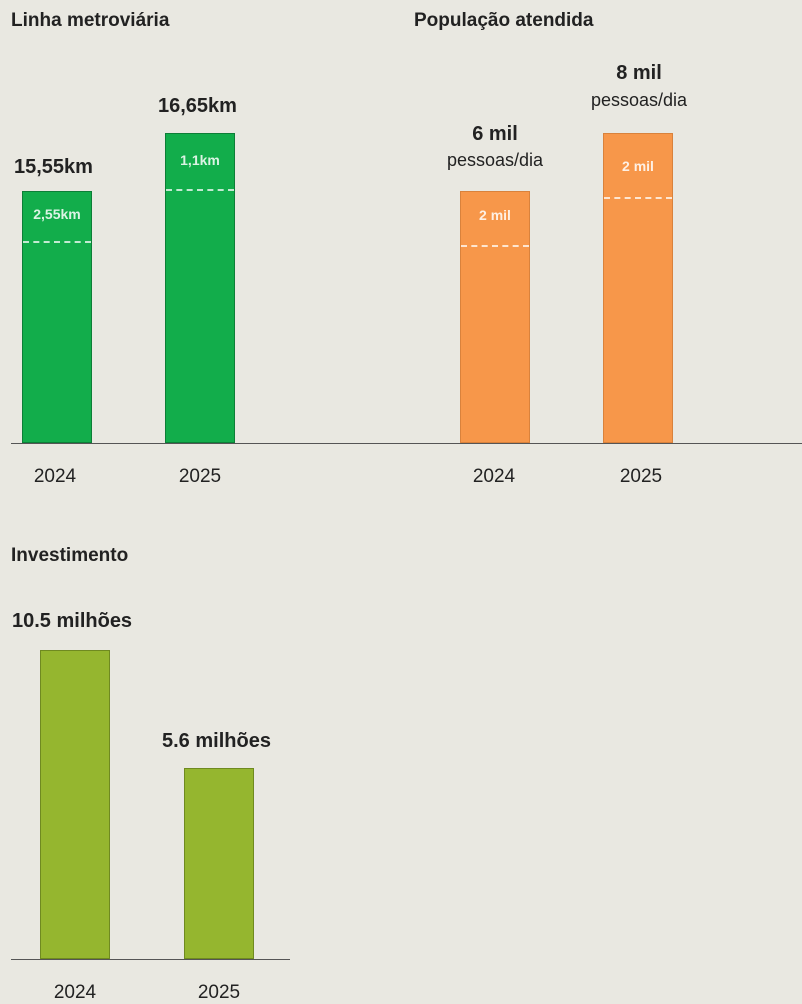  What do you see at coordinates (150, 959) in the screenshot?
I see `x-axis-baseline-investimento` at bounding box center [150, 959].